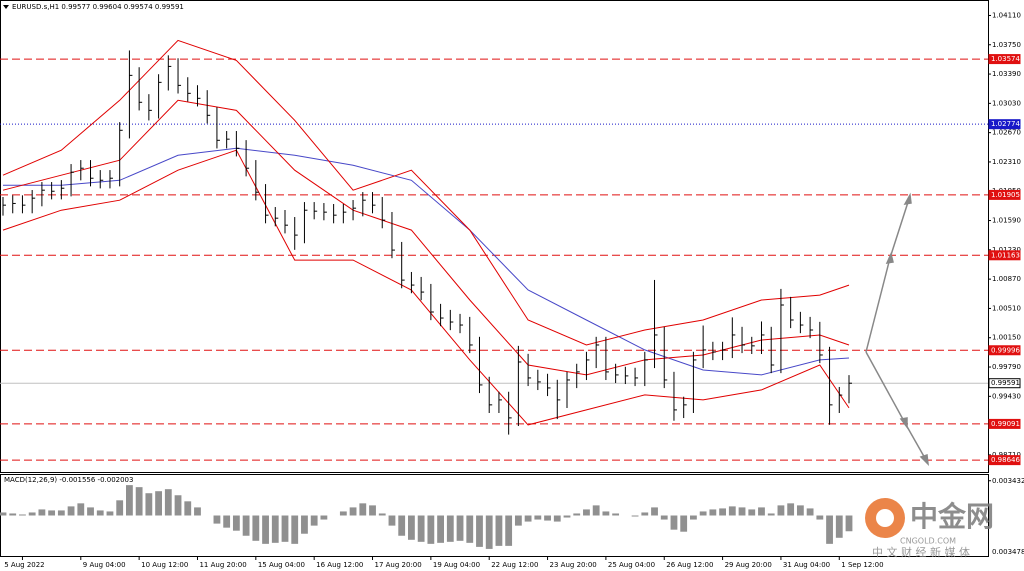 The width and height of the screenshot is (1024, 571). Describe the element at coordinates (1006, 338) in the screenshot. I see `y-tick-label: 1.00150` at that location.